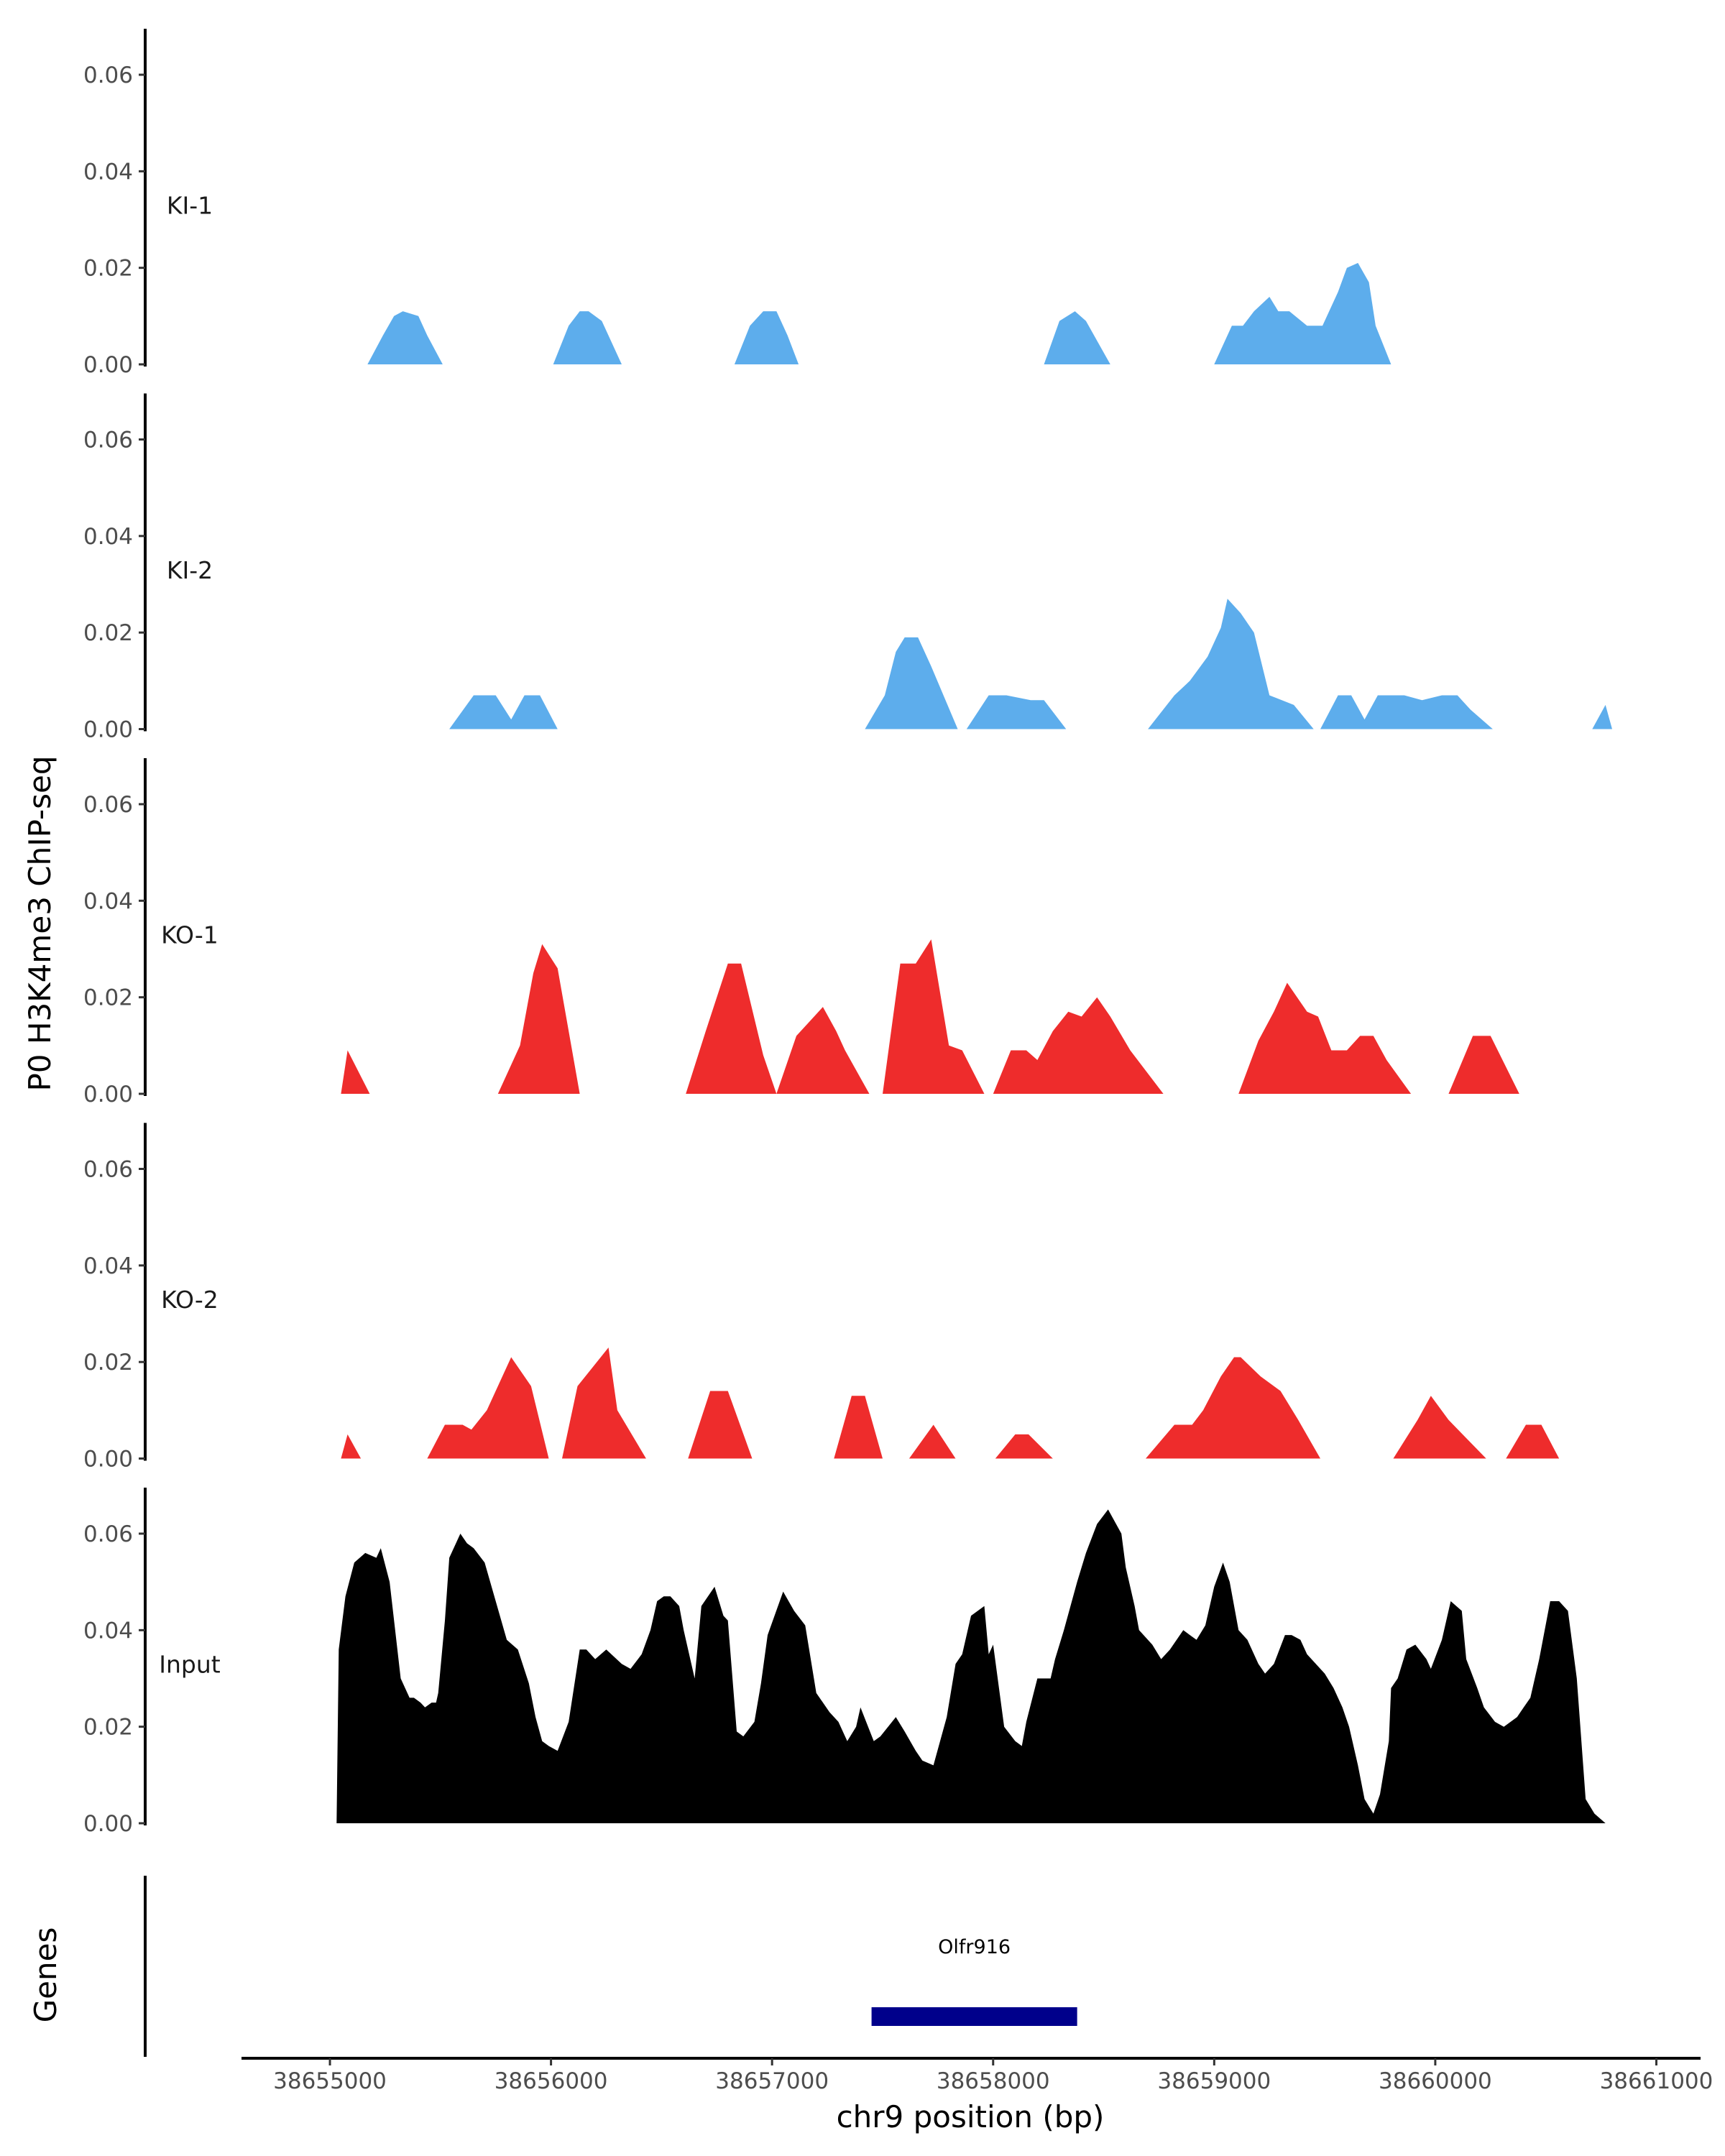 Image resolution: width=1725 pixels, height=2156 pixels. I want to click on x-tick-label: 38660000, so click(1435, 2081).